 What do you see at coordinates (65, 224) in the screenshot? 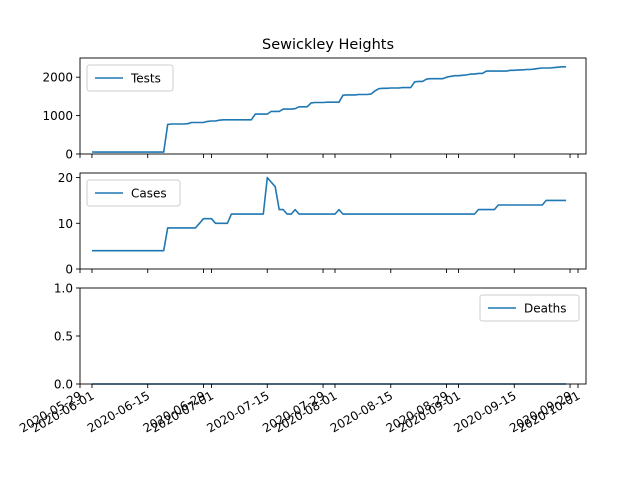
I see `y-tick-label: 10` at bounding box center [65, 224].